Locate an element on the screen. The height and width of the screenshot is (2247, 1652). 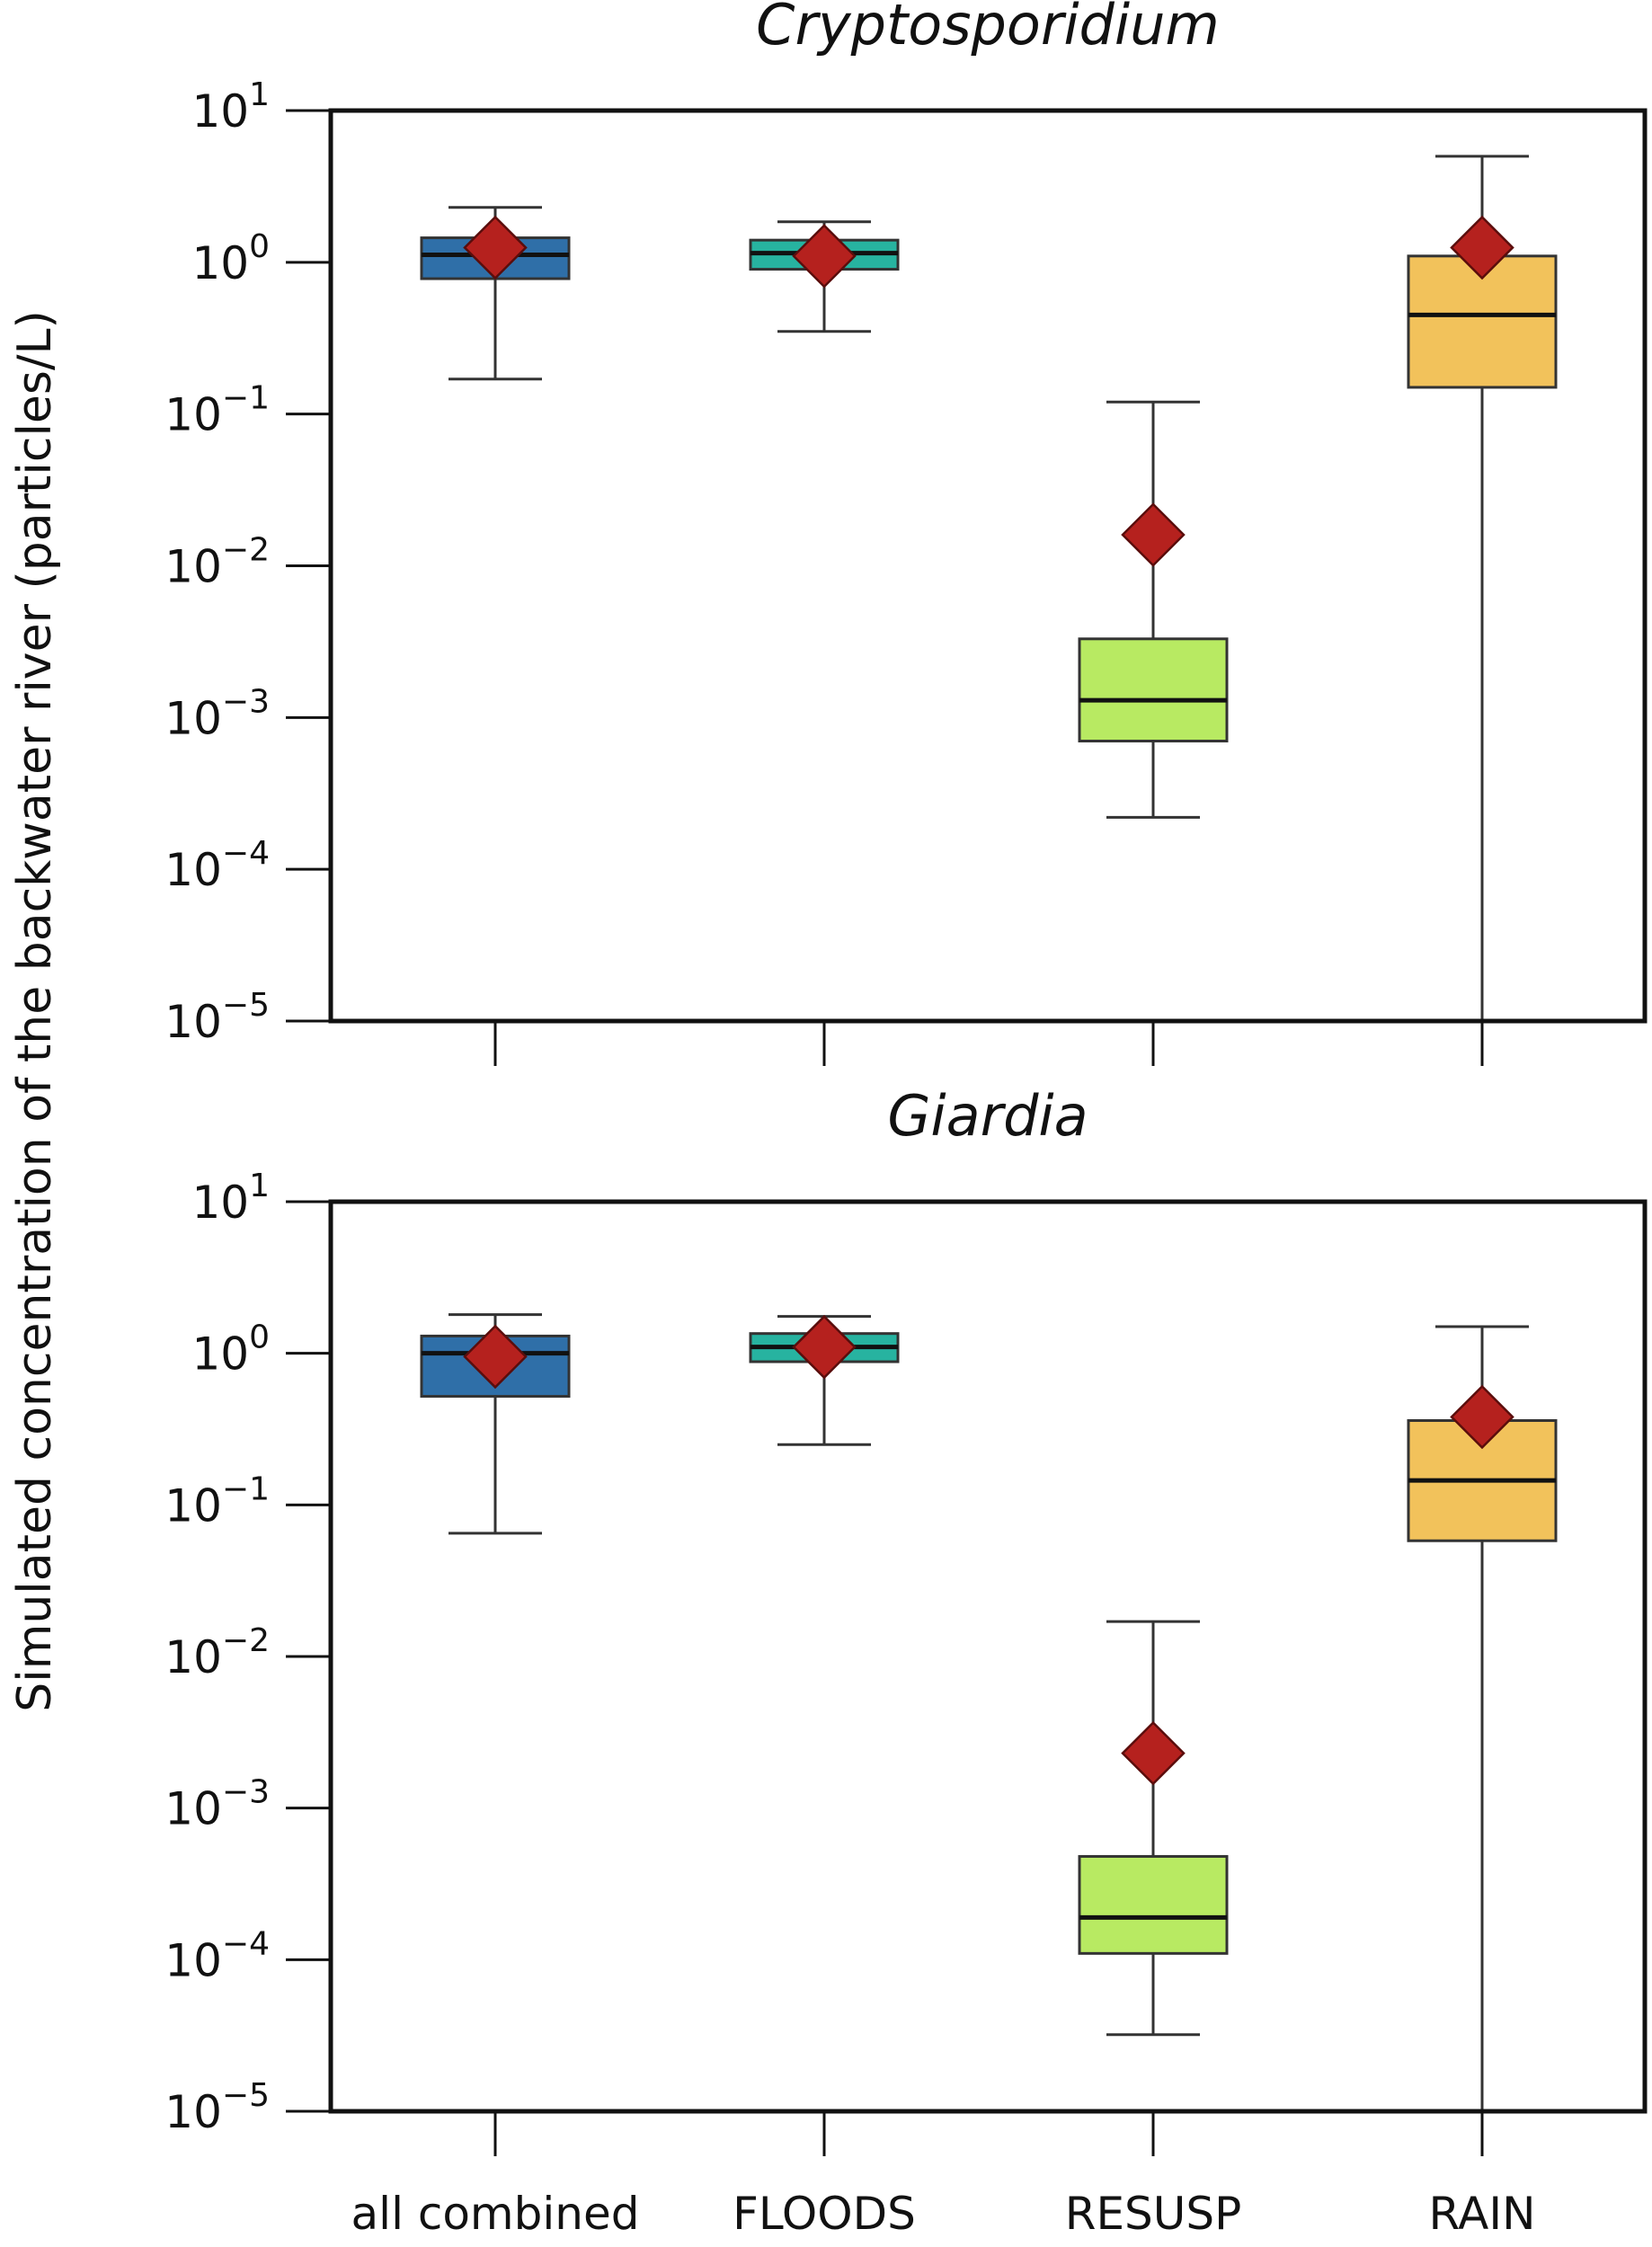
x-category-label: RESUSP is located at coordinates (1153, 2214).